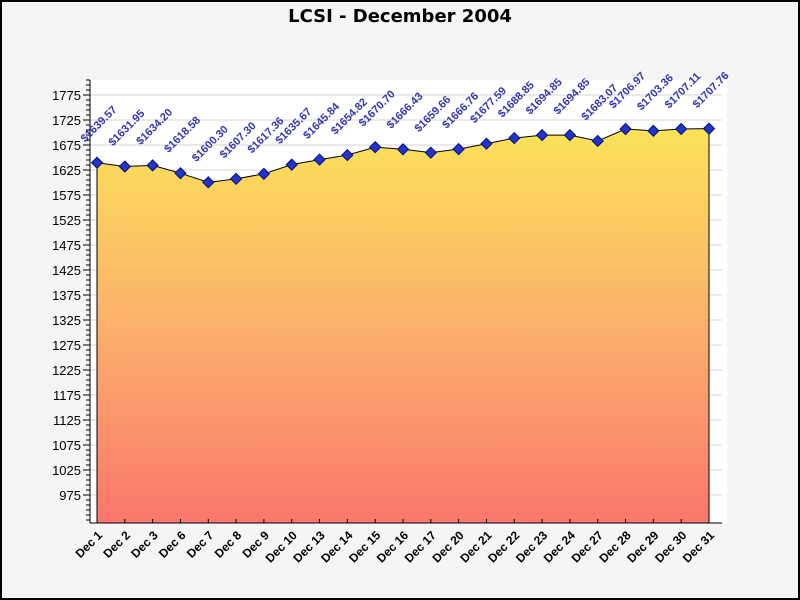  I want to click on y-tick-label: 1725, so click(66, 120).